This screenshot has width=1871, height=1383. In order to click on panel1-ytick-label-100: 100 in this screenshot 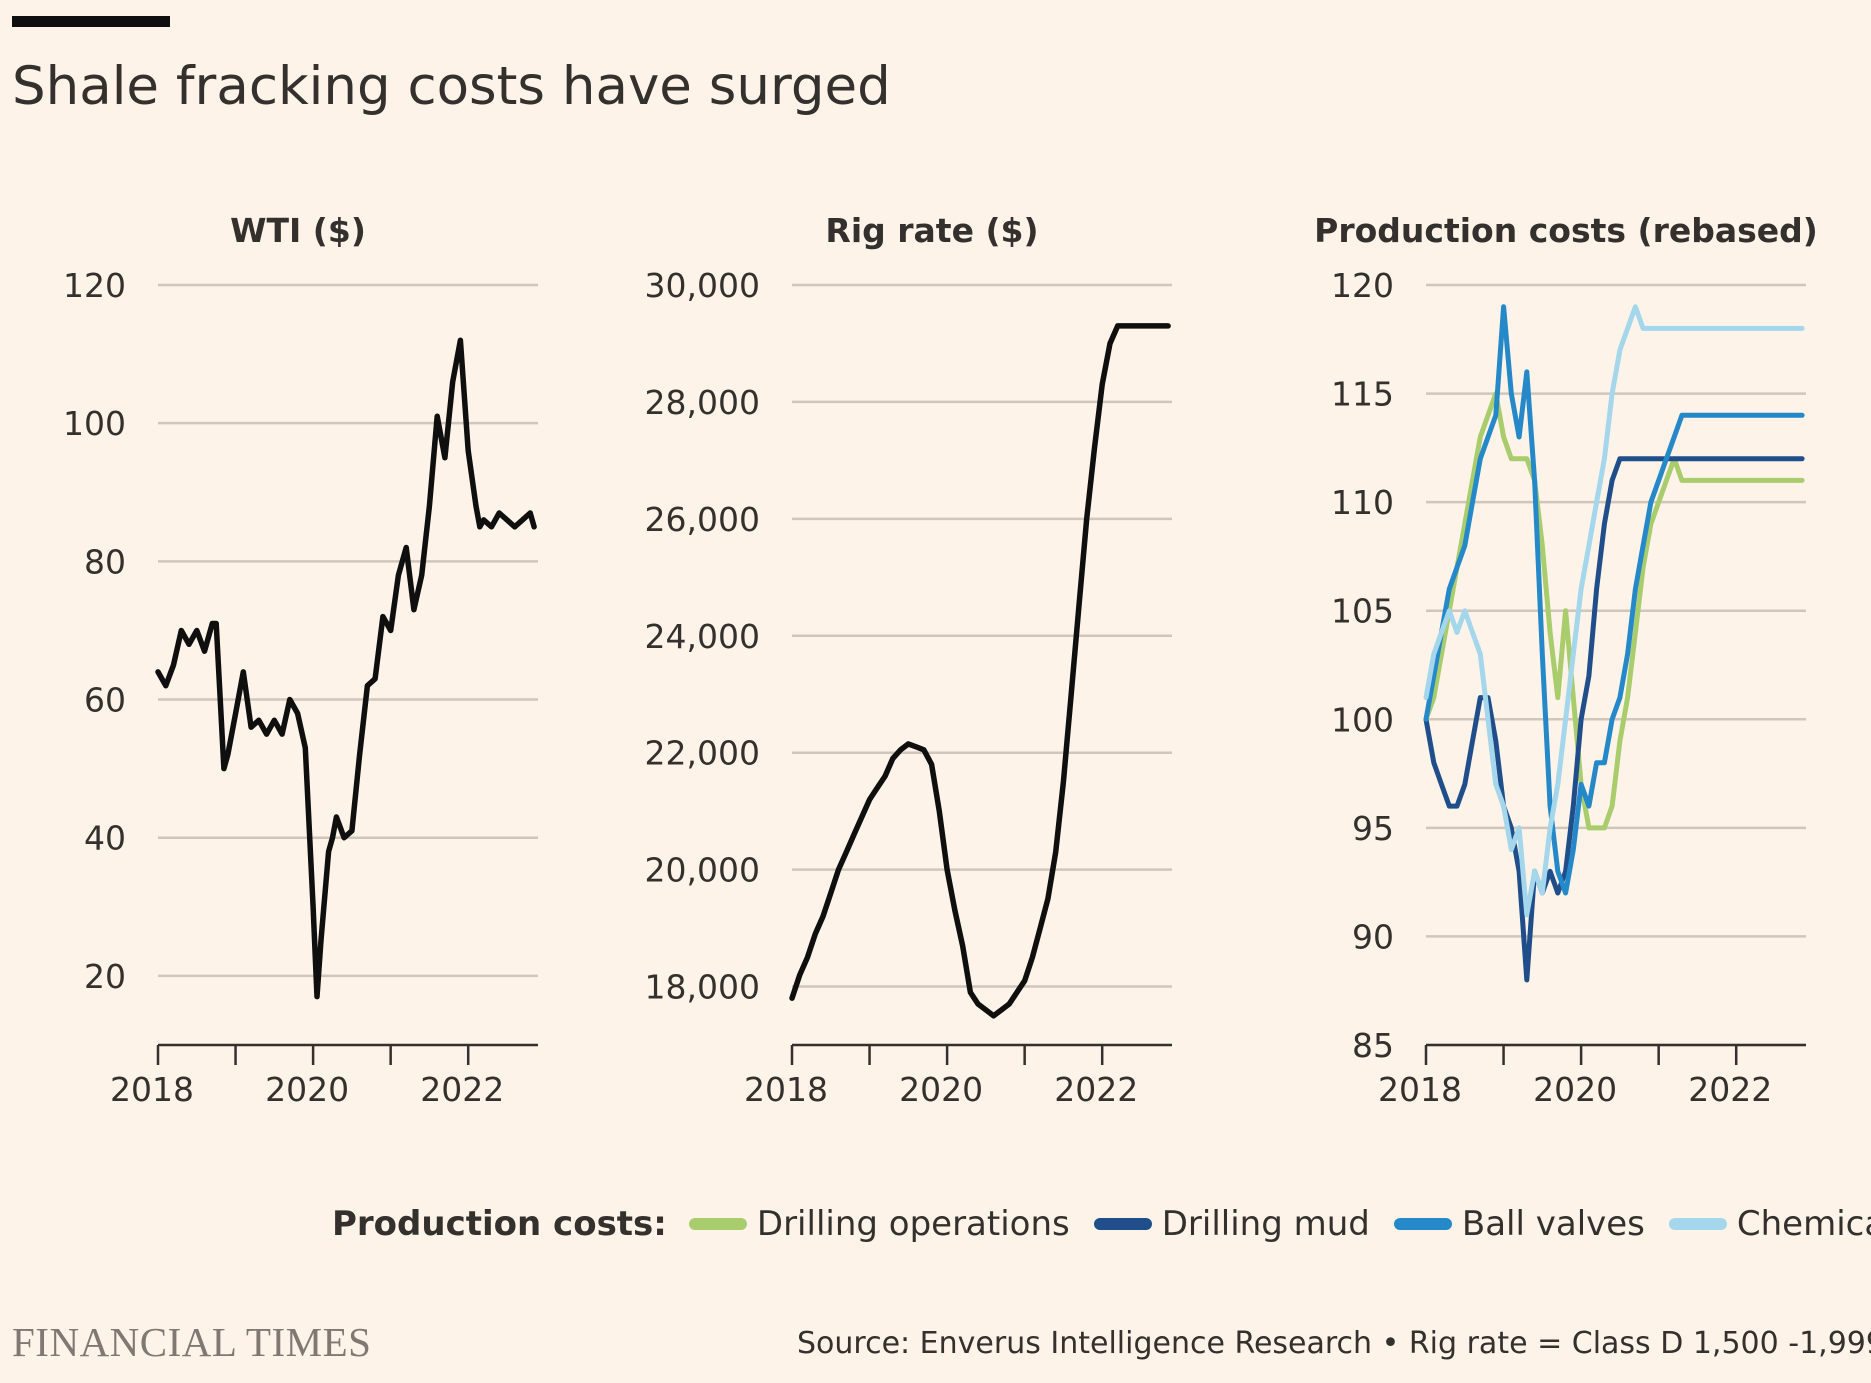, I will do `click(94, 423)`.